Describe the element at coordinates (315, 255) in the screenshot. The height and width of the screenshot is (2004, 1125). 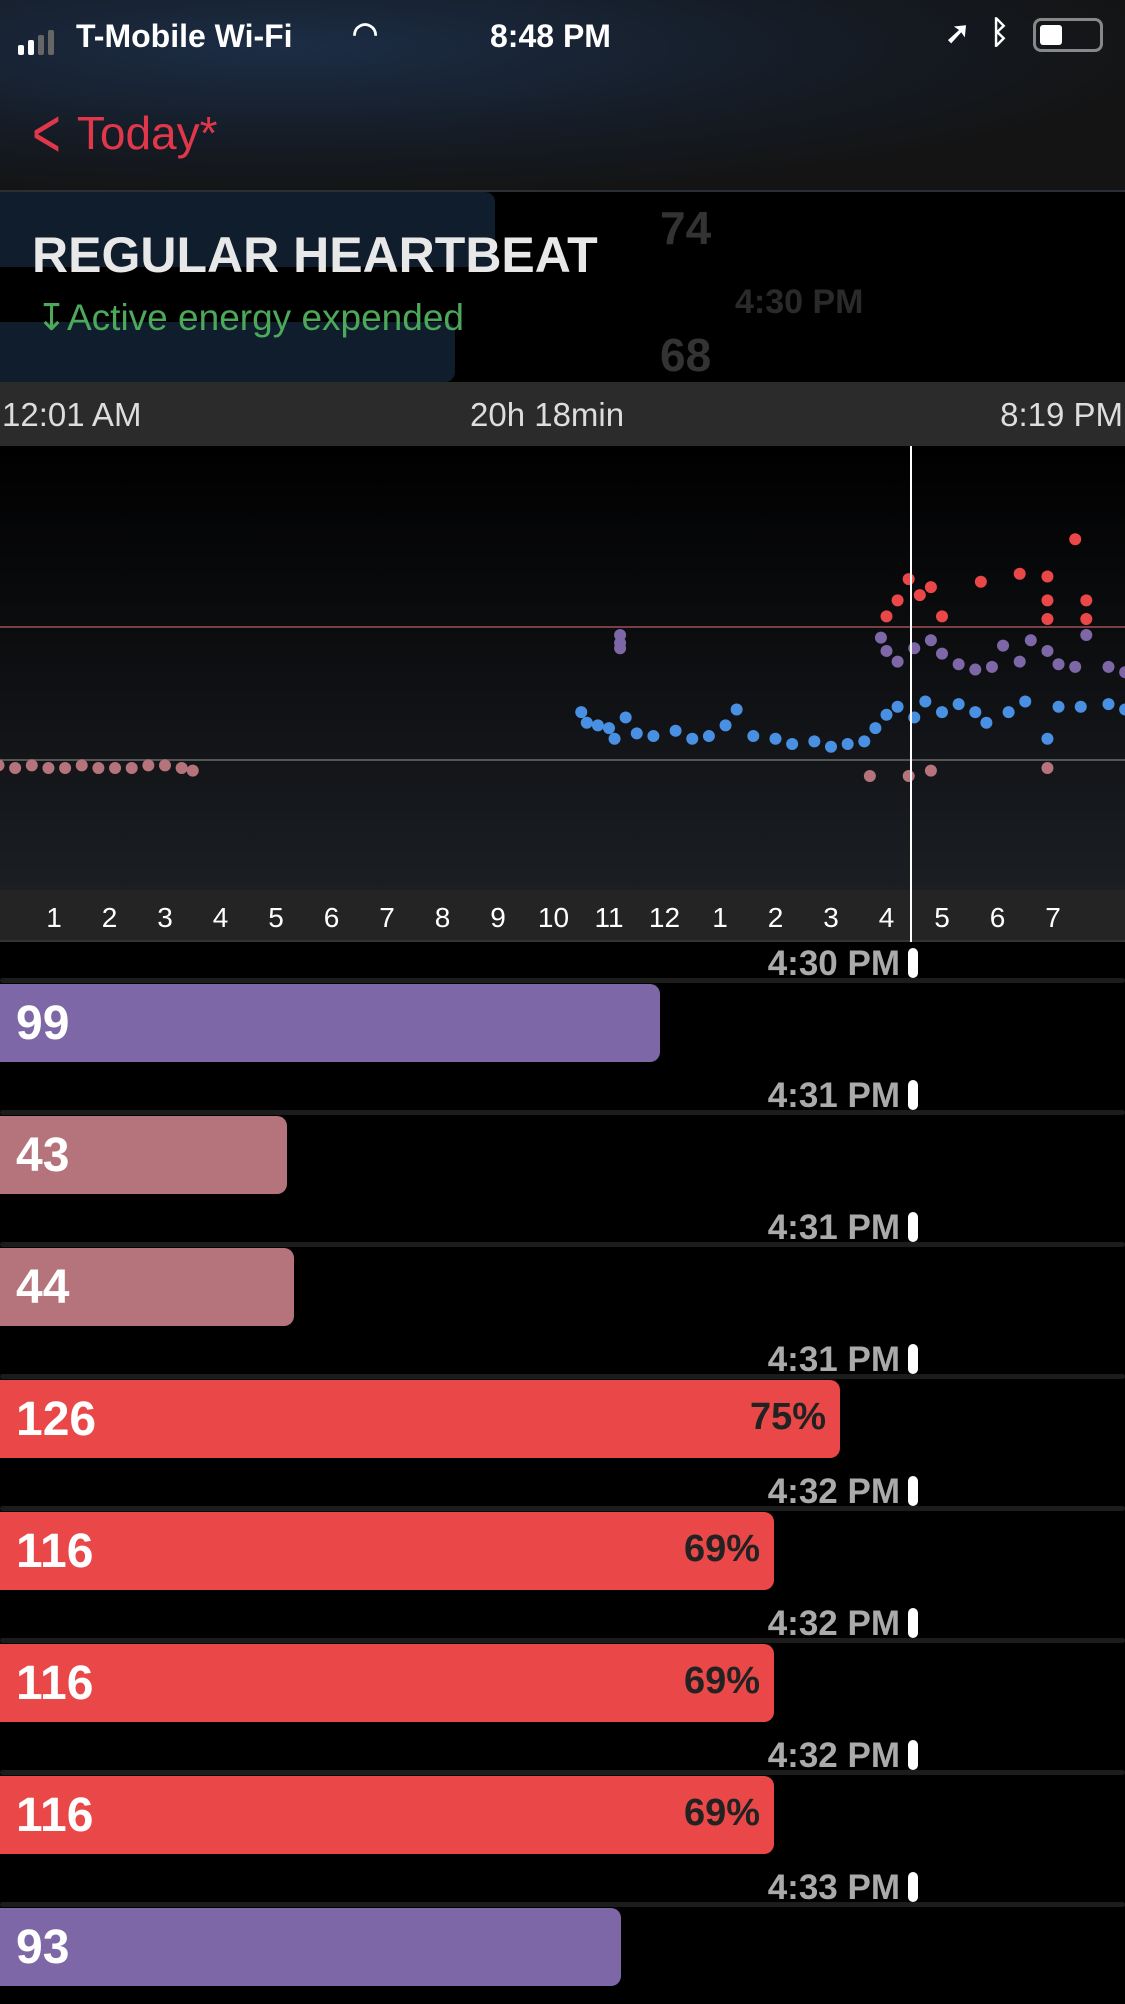
I see `page-title: REGULAR HEARTBEAT` at that location.